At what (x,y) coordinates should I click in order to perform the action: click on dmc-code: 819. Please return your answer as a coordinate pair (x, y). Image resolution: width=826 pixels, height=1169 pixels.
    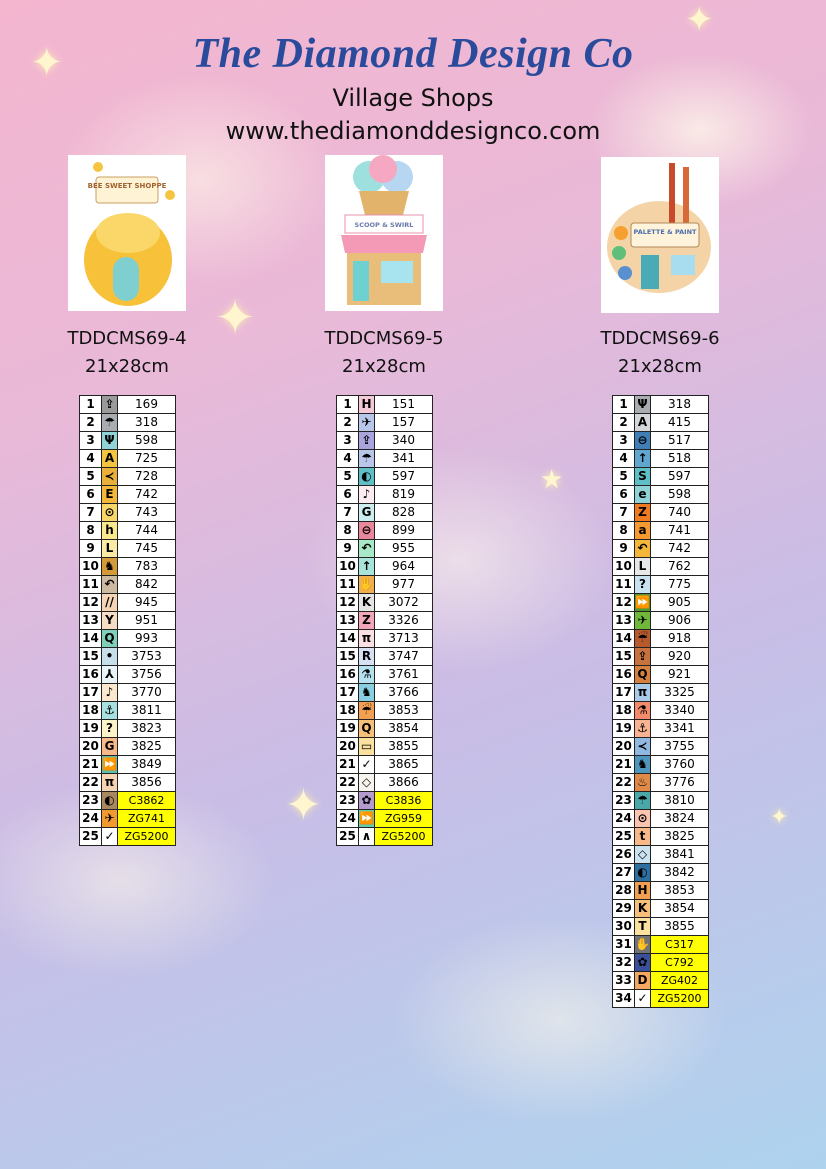
    Looking at the image, I should click on (403, 494).